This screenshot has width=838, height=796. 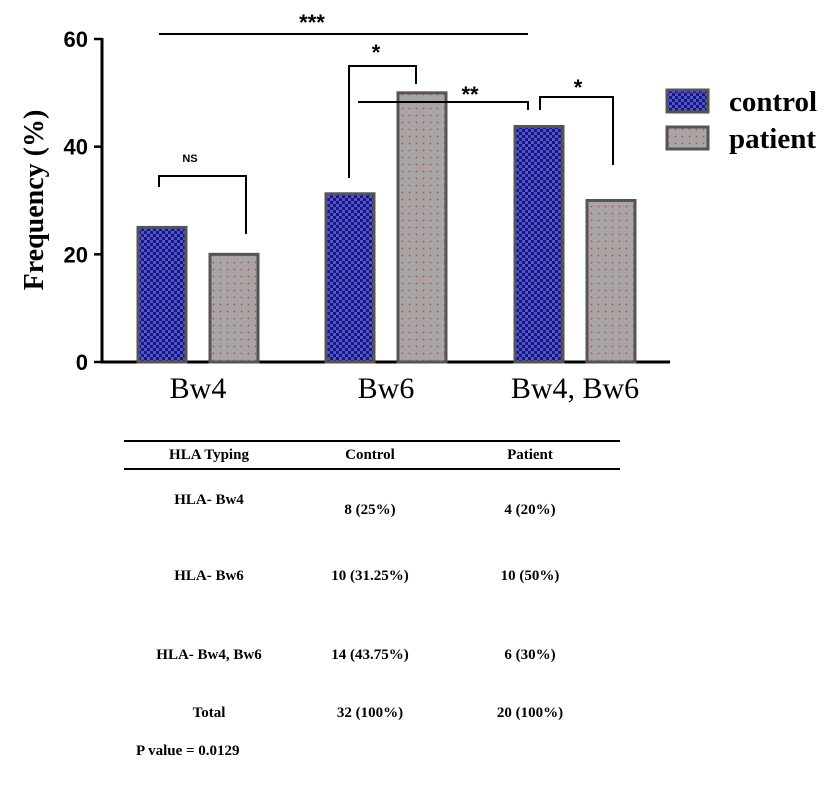 I want to click on table-header-hla-typing: HLA Typing, so click(x=209, y=455).